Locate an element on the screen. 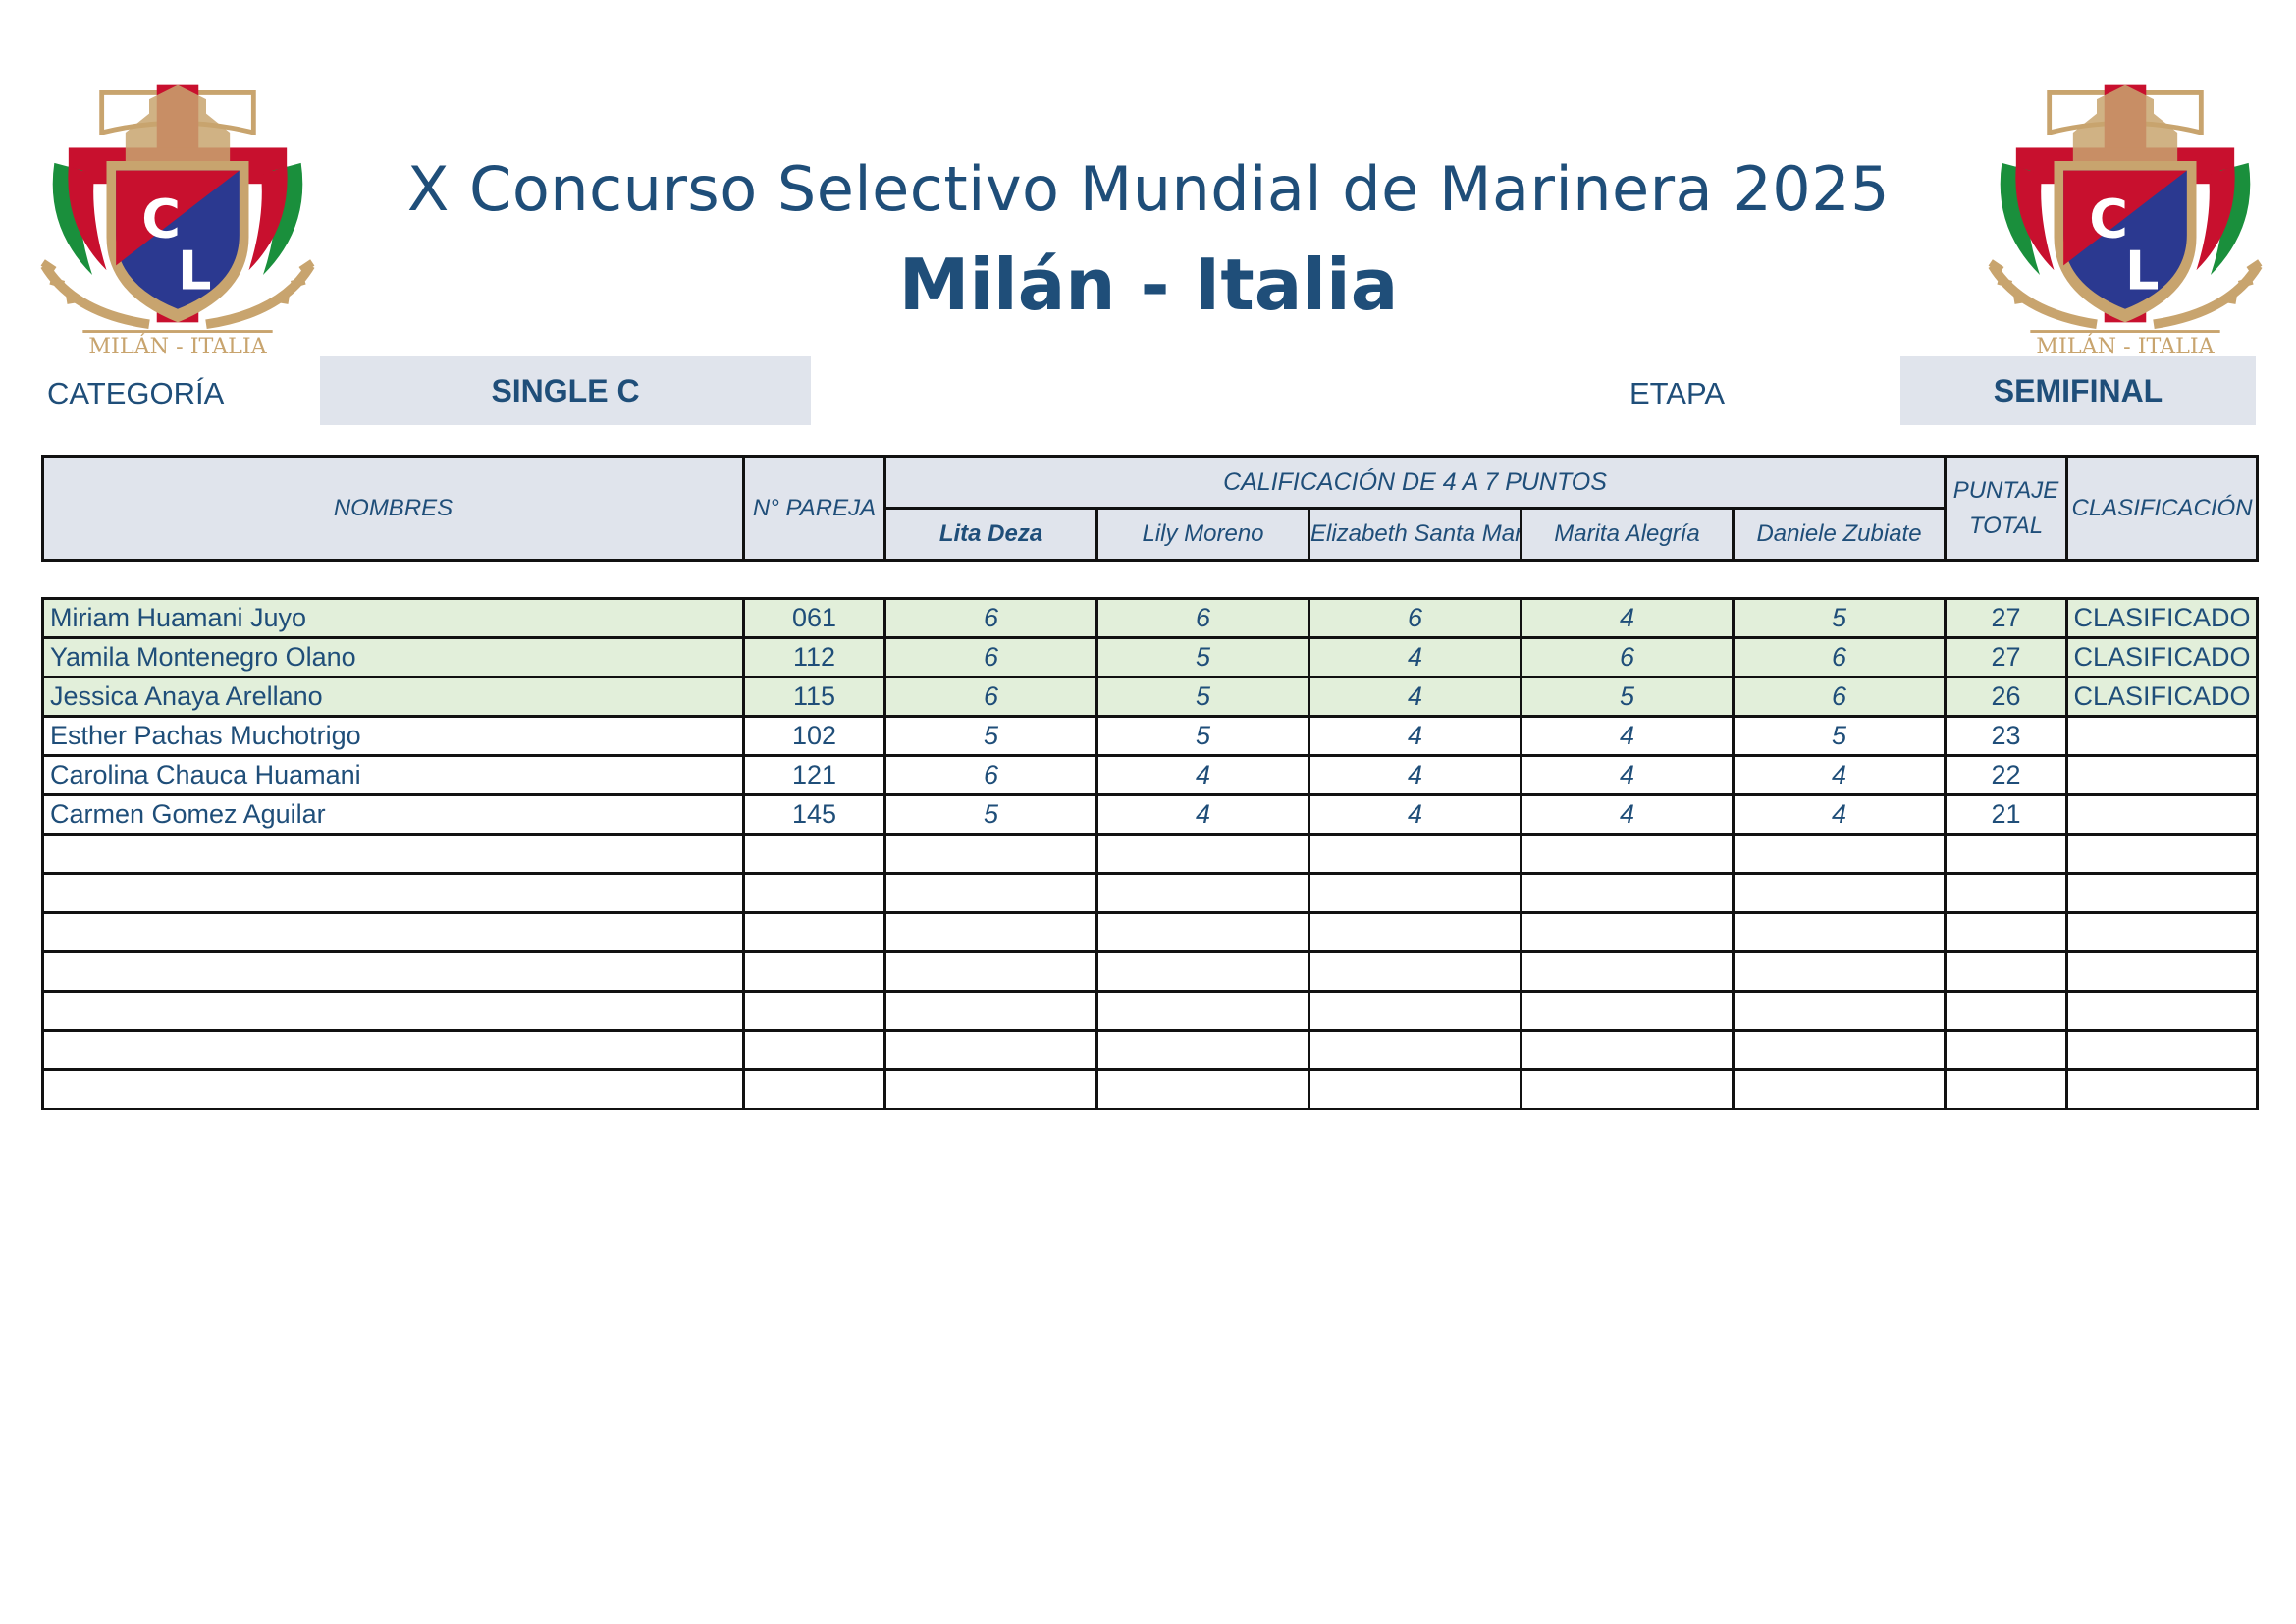 Image resolution: width=2296 pixels, height=1624 pixels. header-grading: CALIFICACIÓN DE 4 A 7 PUNTOS is located at coordinates (1415, 482).